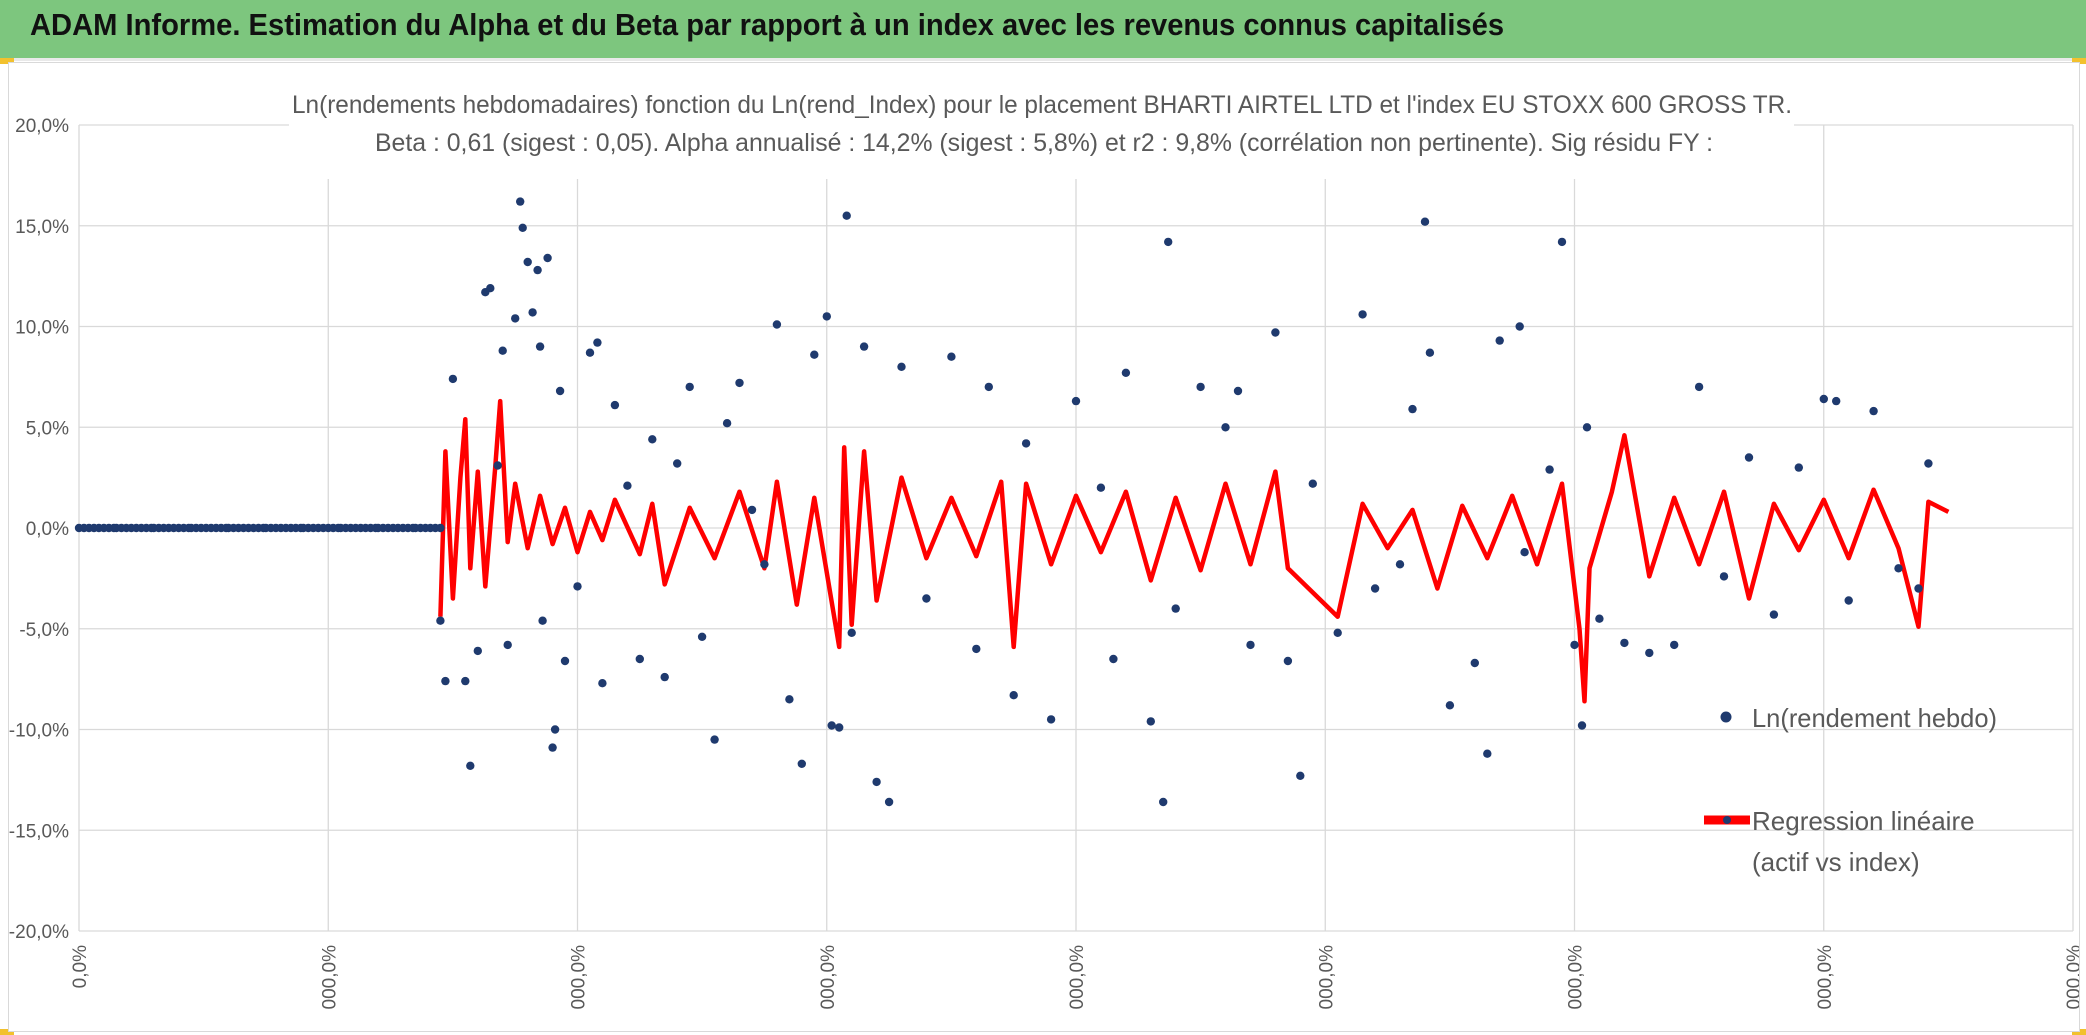 The width and height of the screenshot is (2086, 1035). I want to click on corner-accent-bottom-left, so click(7, 1032).